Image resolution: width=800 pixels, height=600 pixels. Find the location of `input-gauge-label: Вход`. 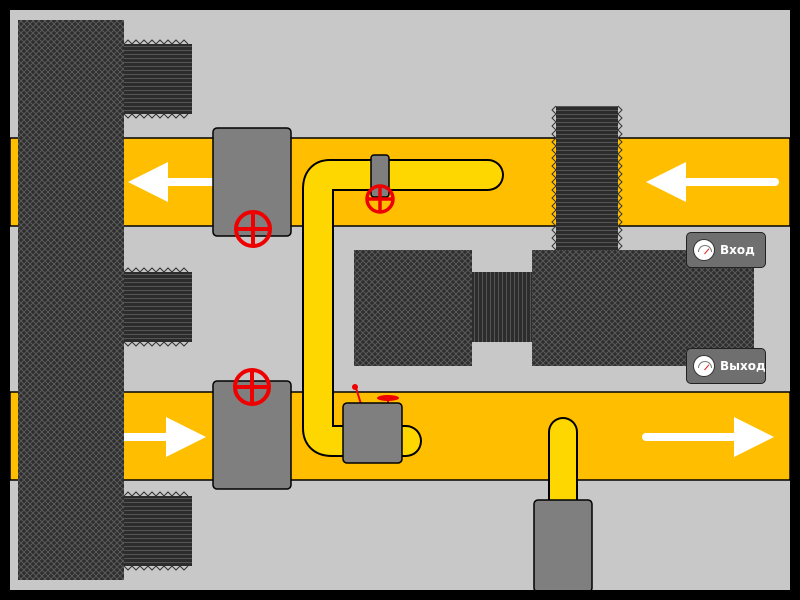

input-gauge-label: Вход is located at coordinates (737, 250).